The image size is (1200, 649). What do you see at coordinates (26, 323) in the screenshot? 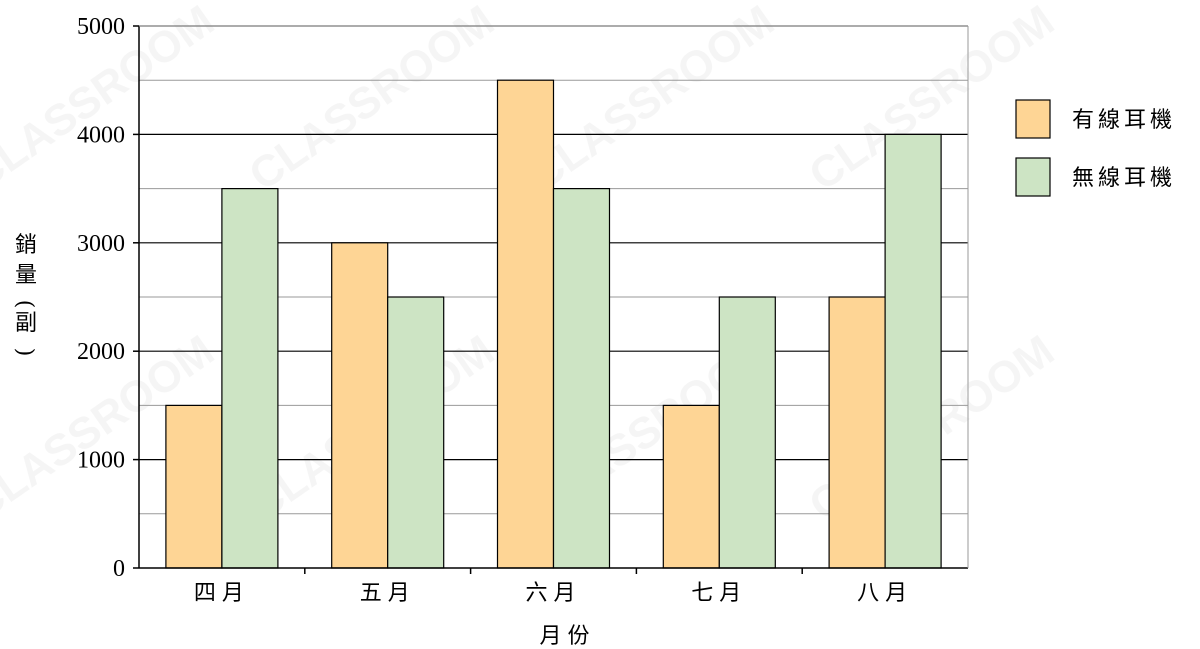
I see `y-axis-label-char: 副` at bounding box center [26, 323].